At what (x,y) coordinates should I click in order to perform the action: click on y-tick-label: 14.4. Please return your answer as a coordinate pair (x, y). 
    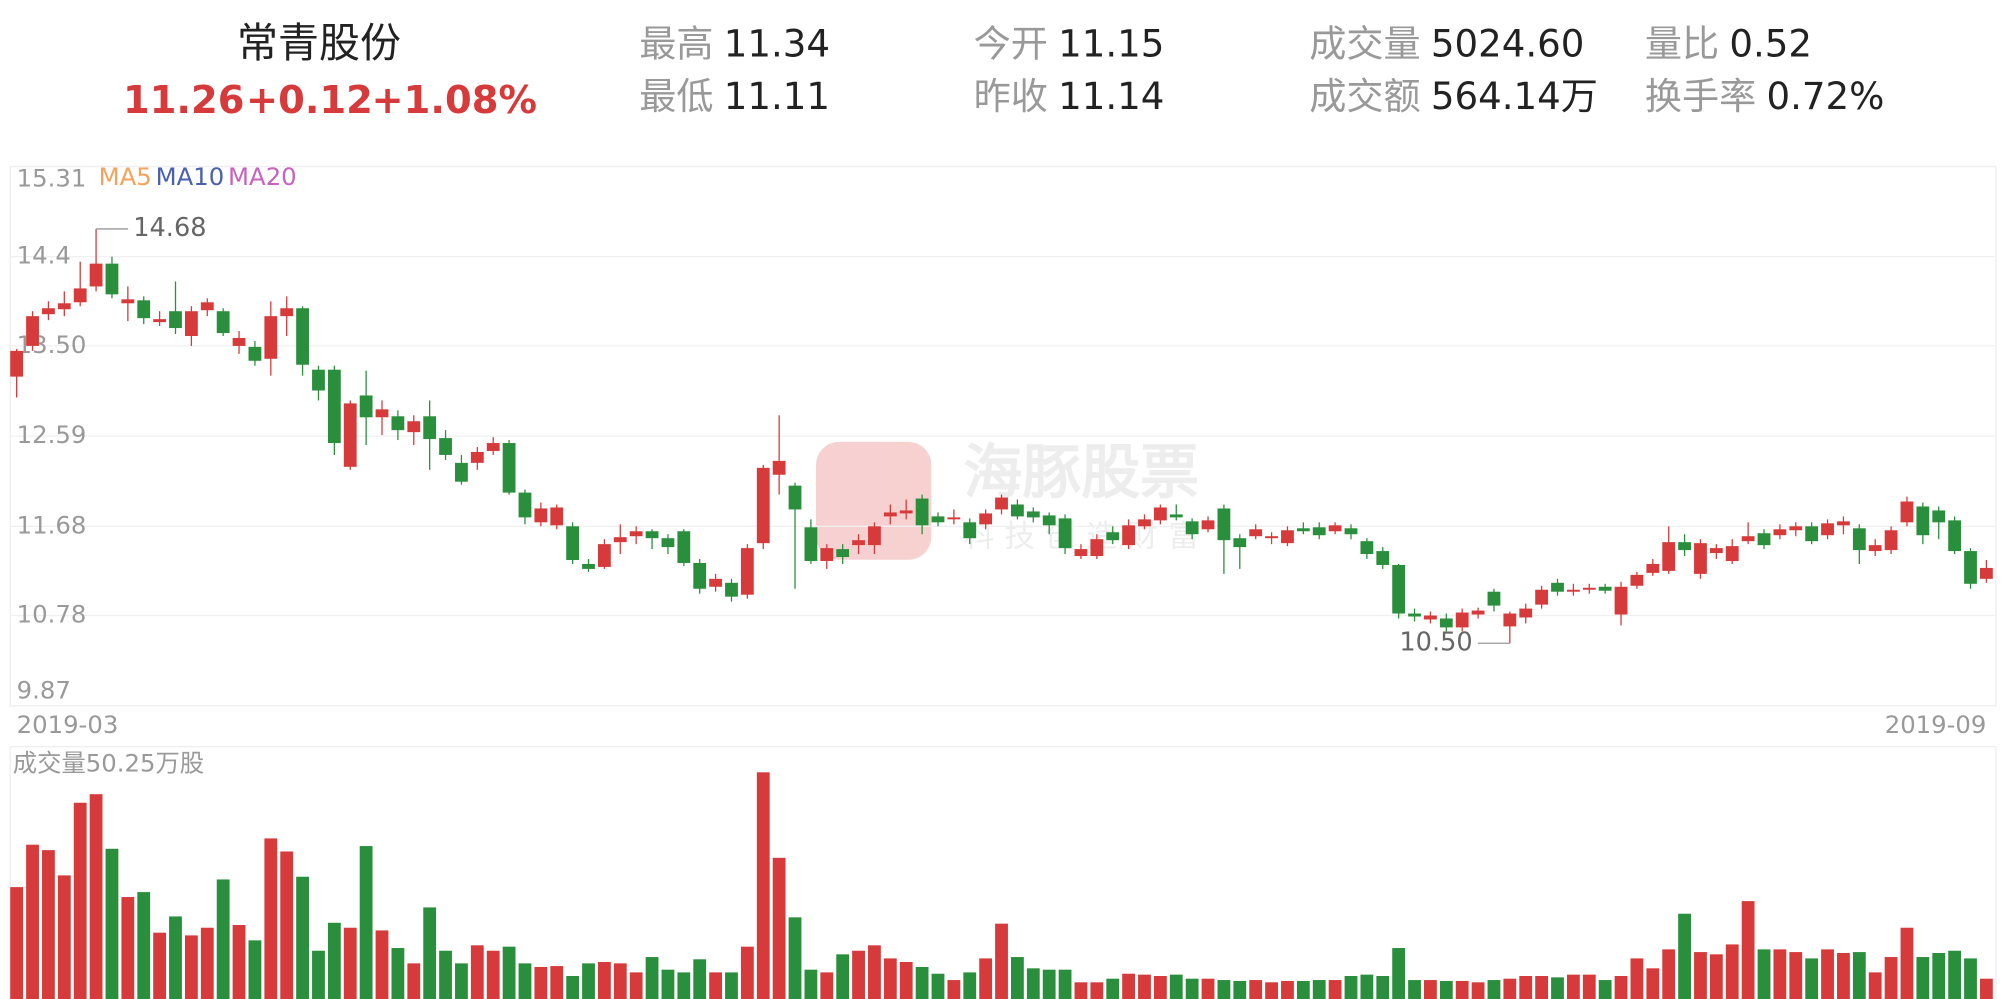
    Looking at the image, I should click on (44, 255).